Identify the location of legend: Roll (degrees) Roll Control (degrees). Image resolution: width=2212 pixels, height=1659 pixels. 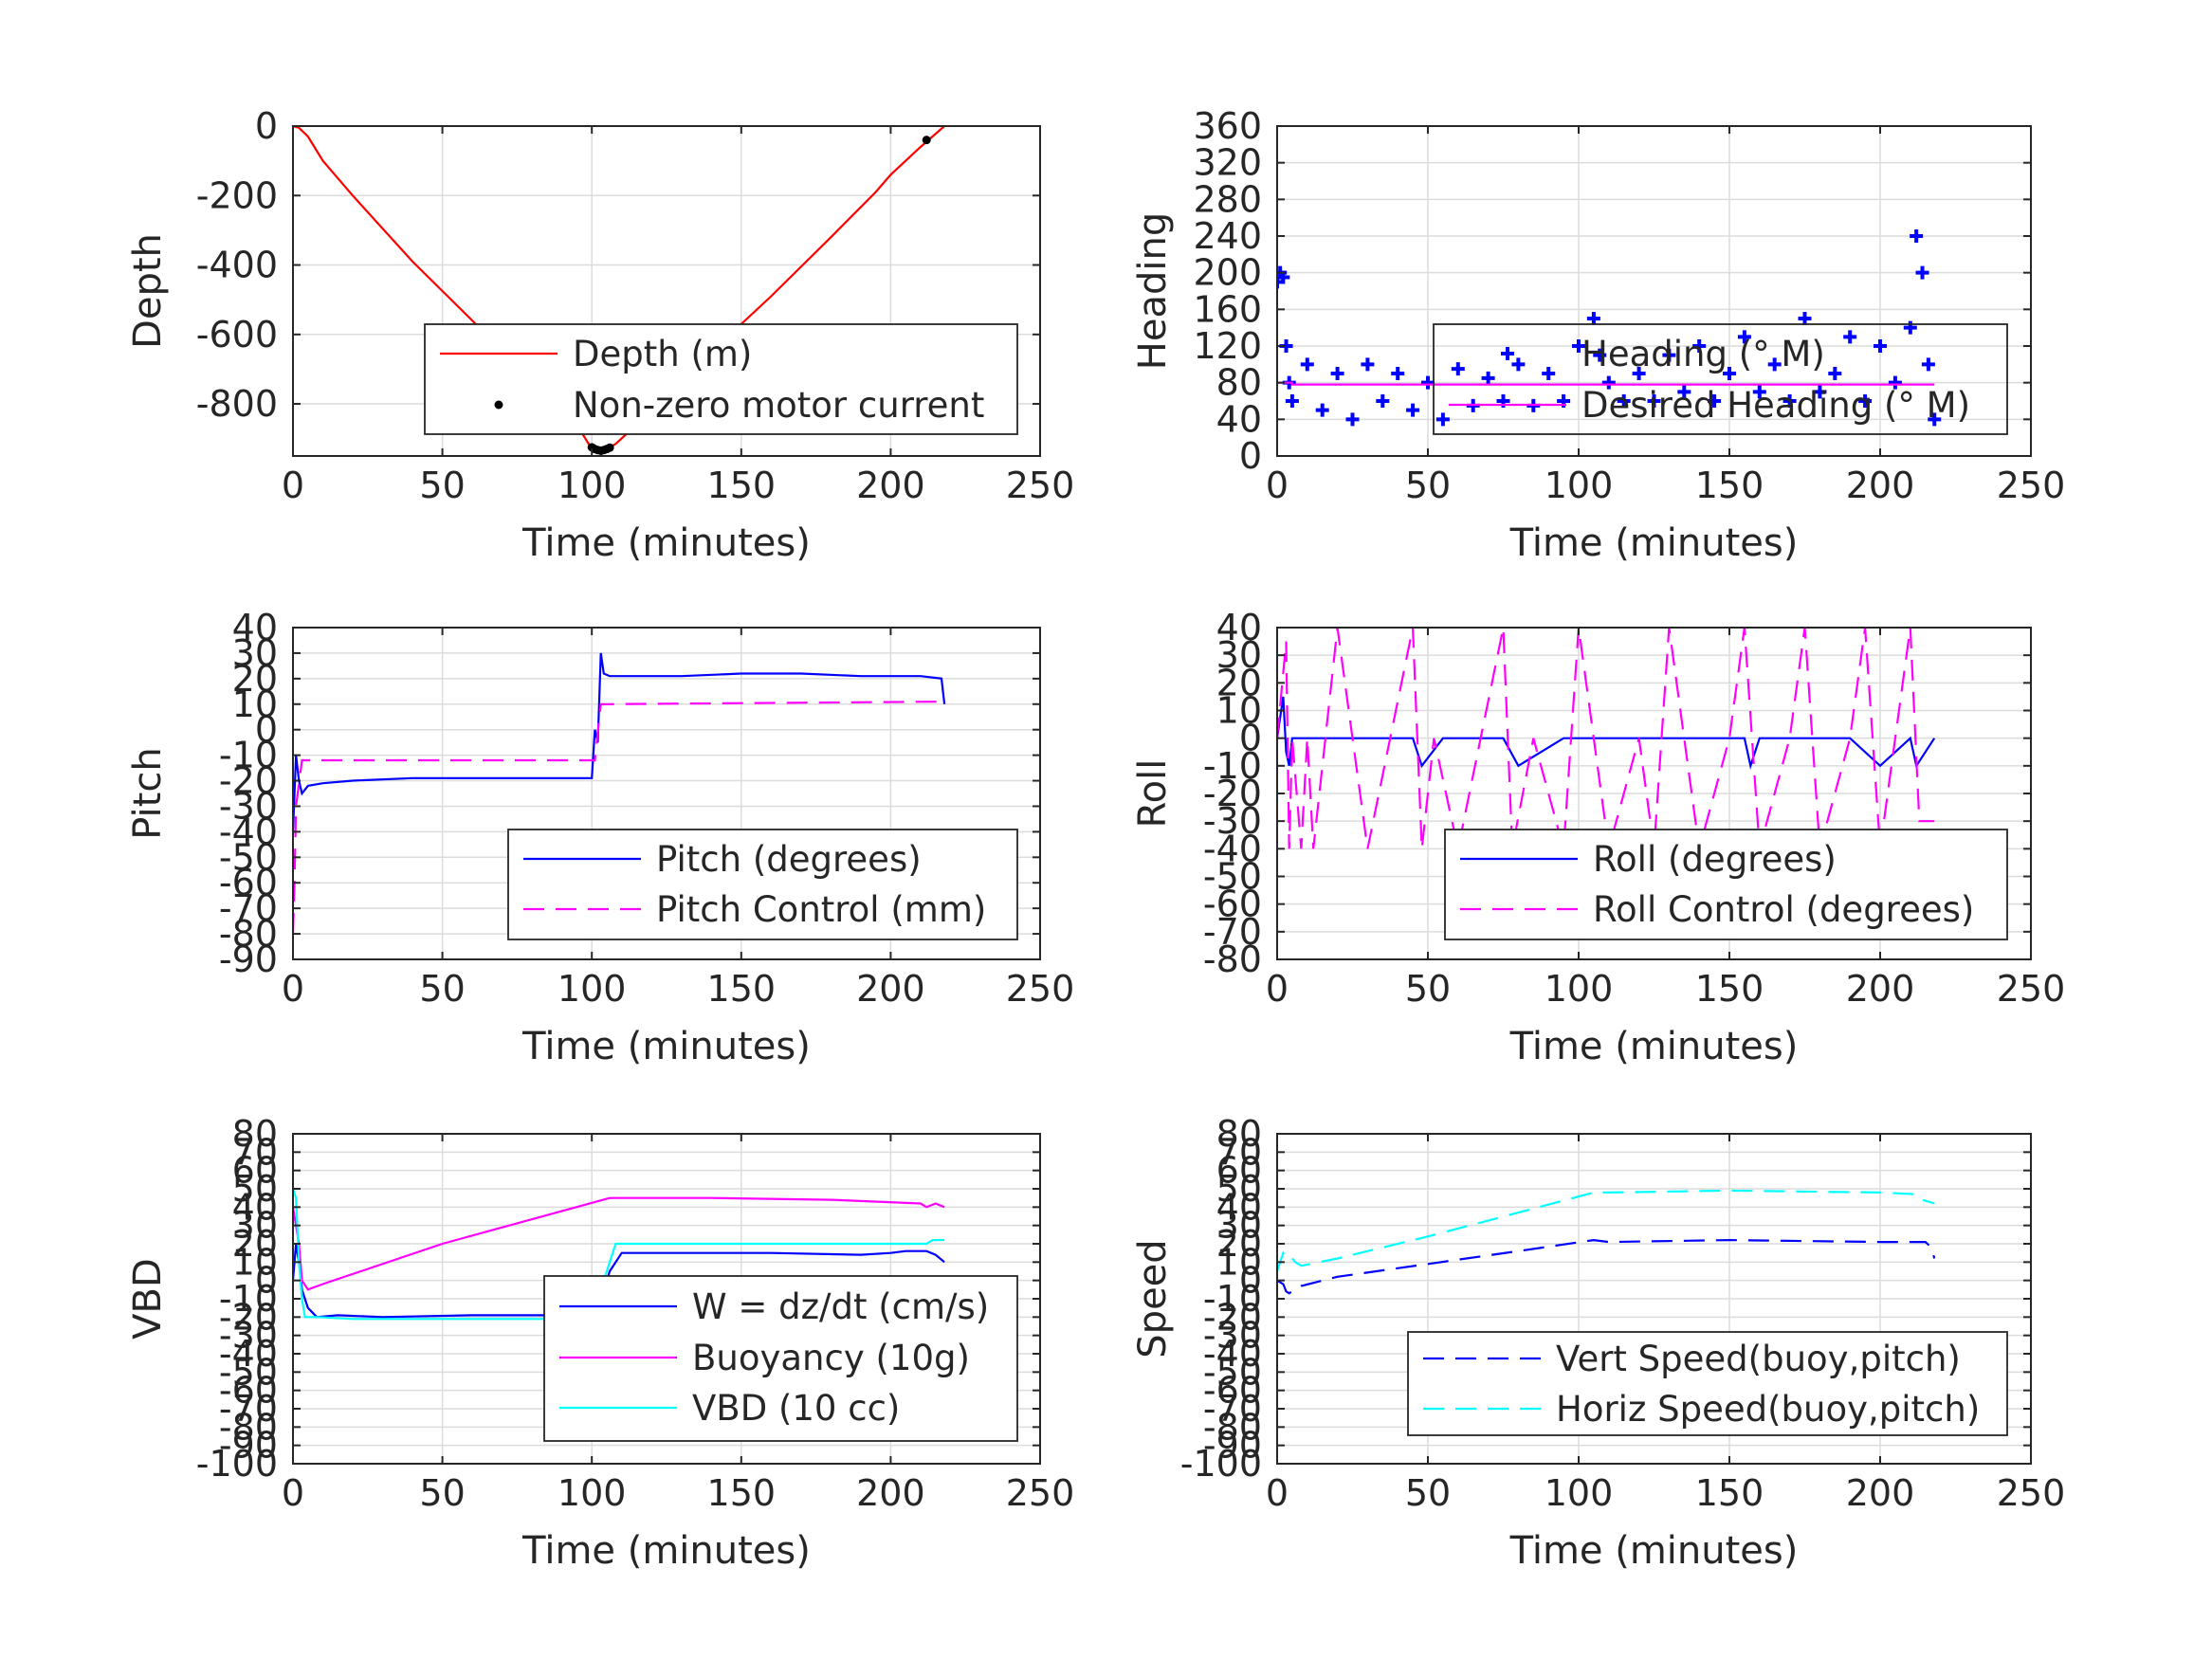
(1726, 884).